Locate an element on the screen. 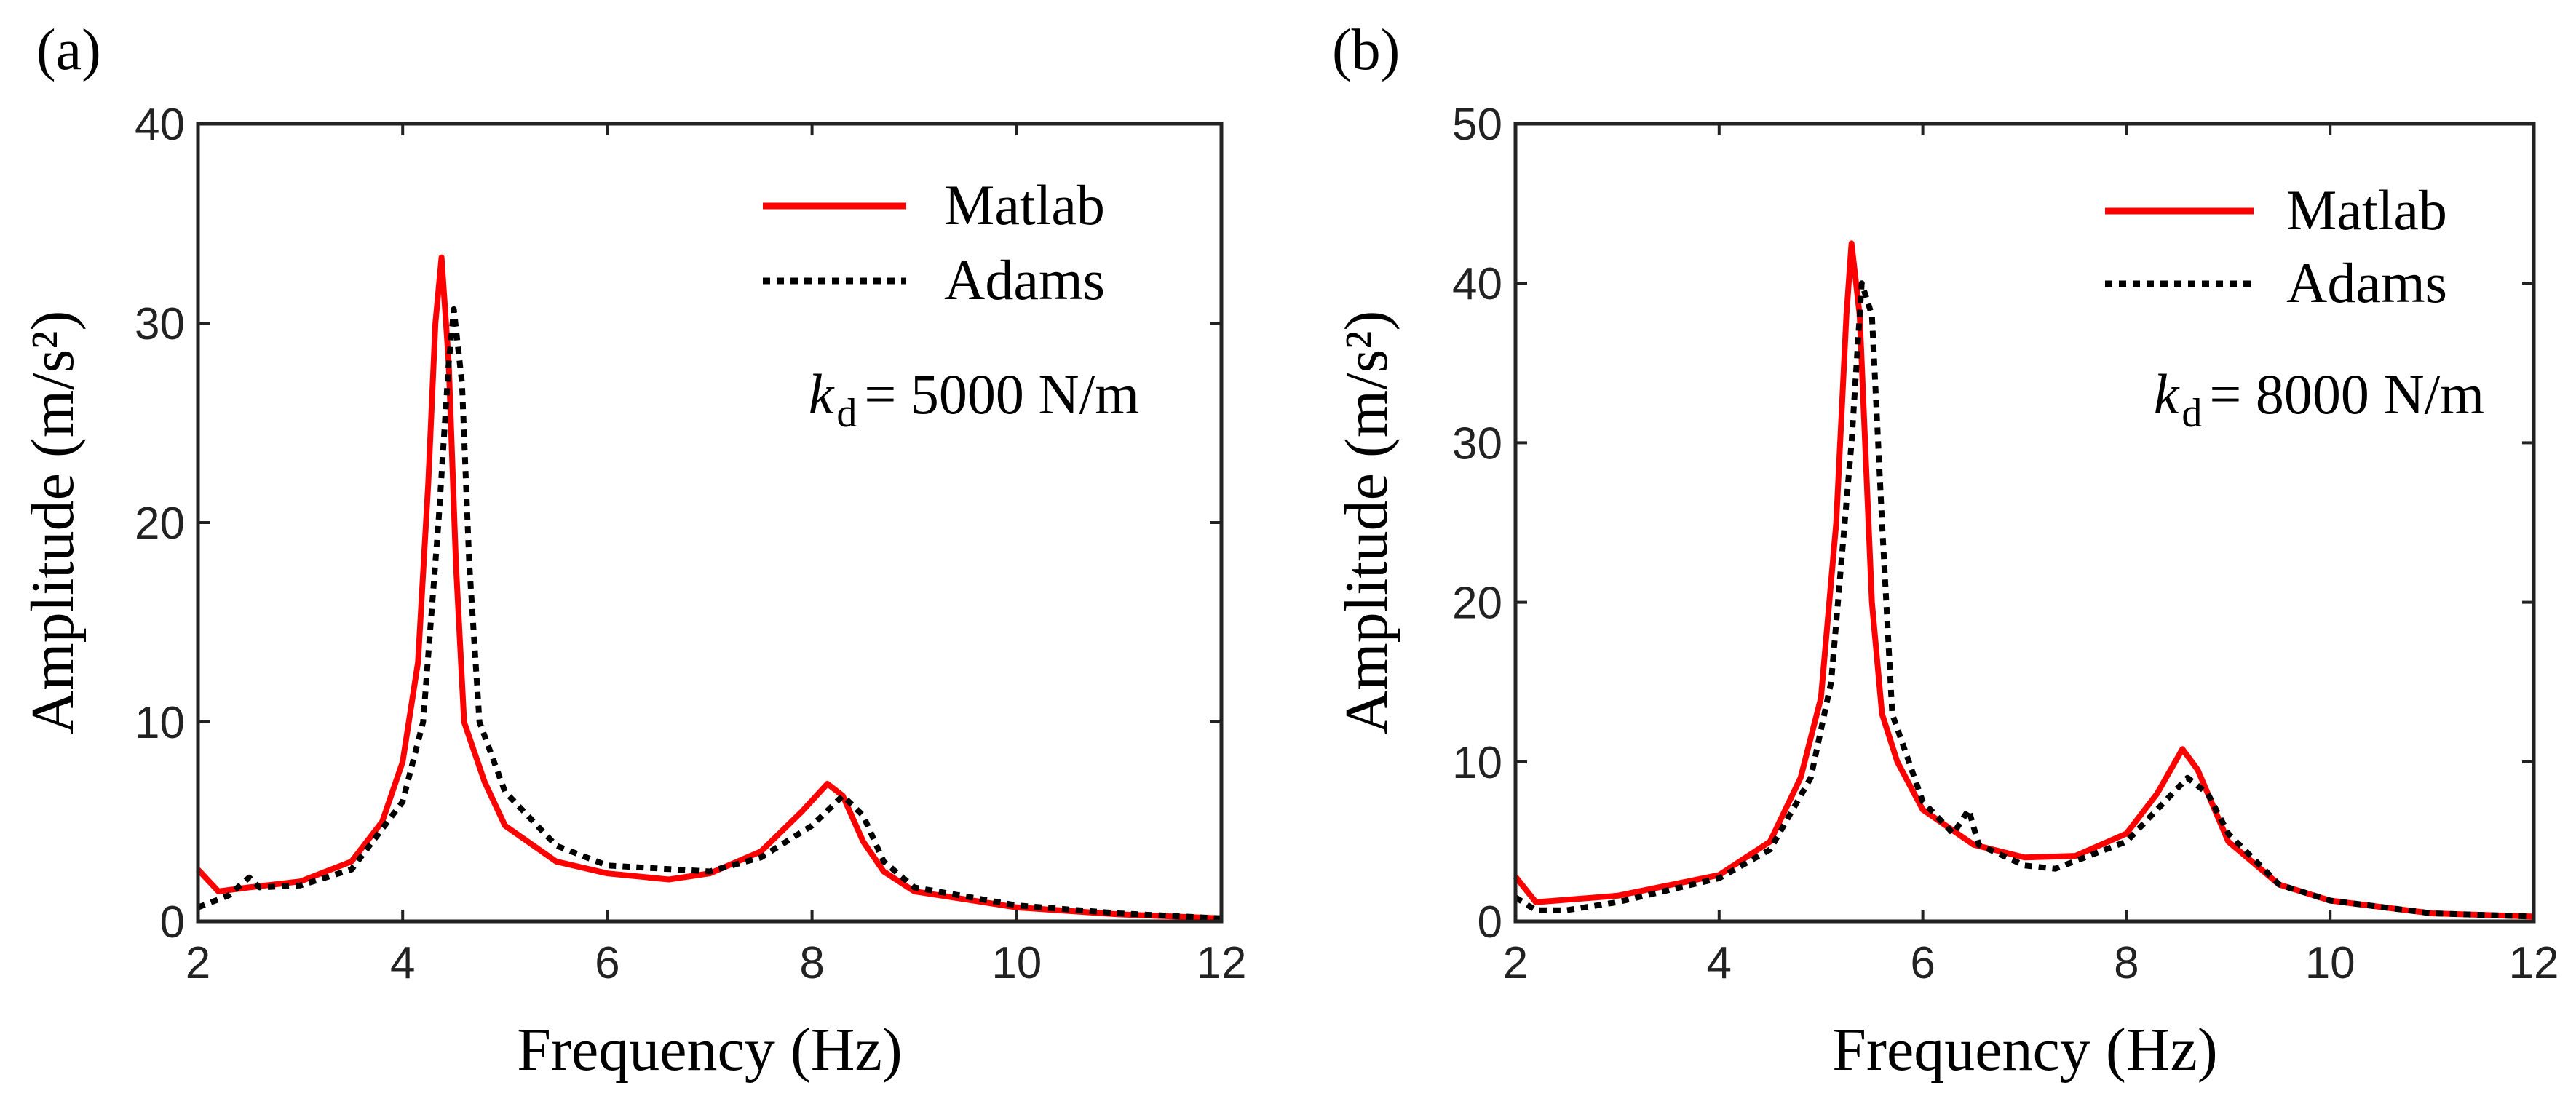 Image resolution: width=2576 pixels, height=1112 pixels. panel-label: (b) is located at coordinates (1366, 50).